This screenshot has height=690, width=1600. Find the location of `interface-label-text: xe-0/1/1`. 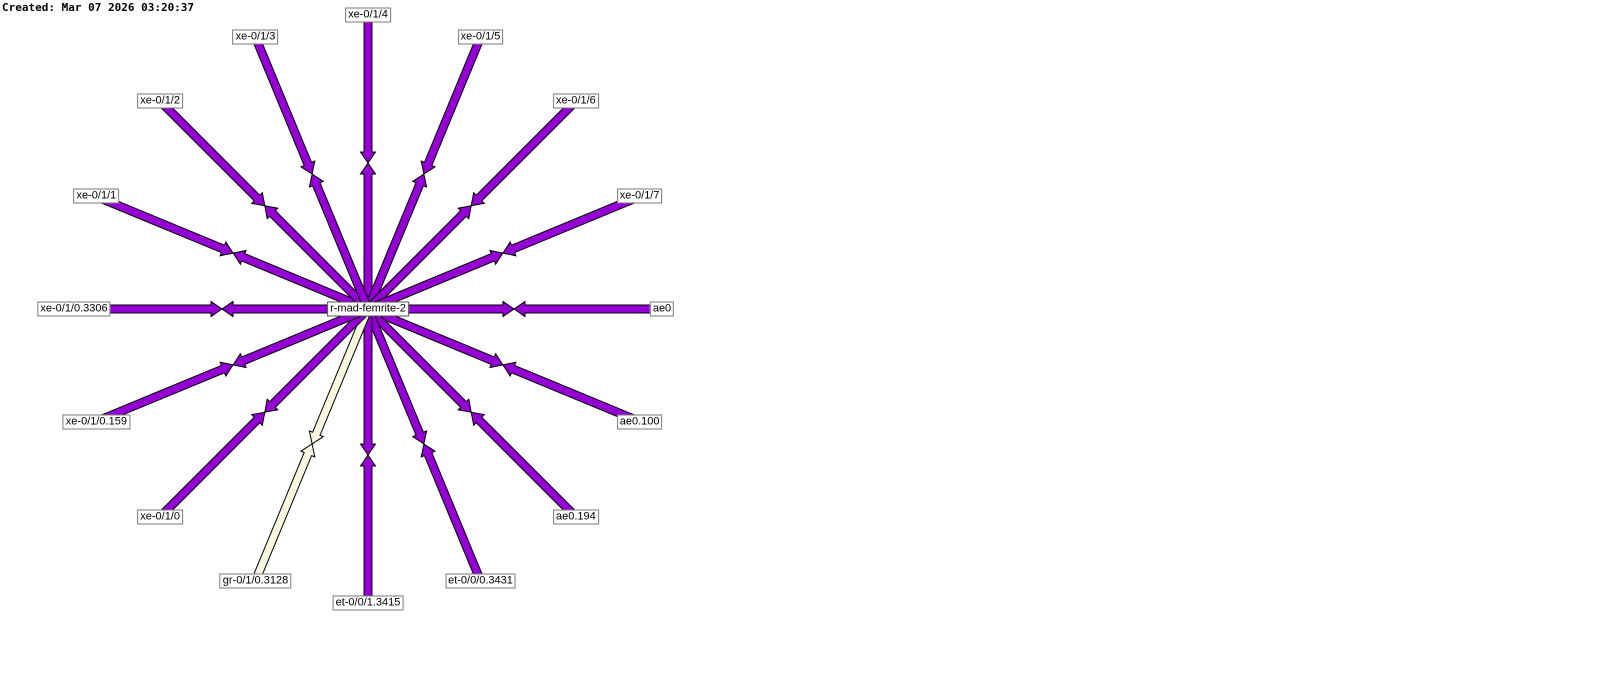

interface-label-text: xe-0/1/1 is located at coordinates (96, 195).